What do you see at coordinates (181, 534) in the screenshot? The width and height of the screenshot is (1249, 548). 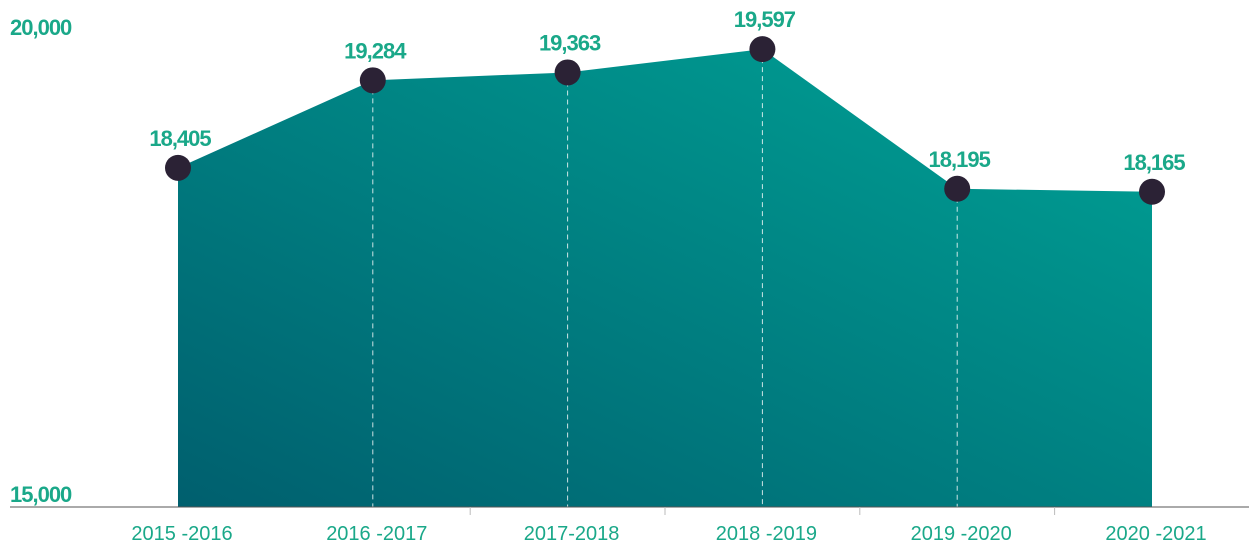 I see `x-tick-label: 2015 -2016` at bounding box center [181, 534].